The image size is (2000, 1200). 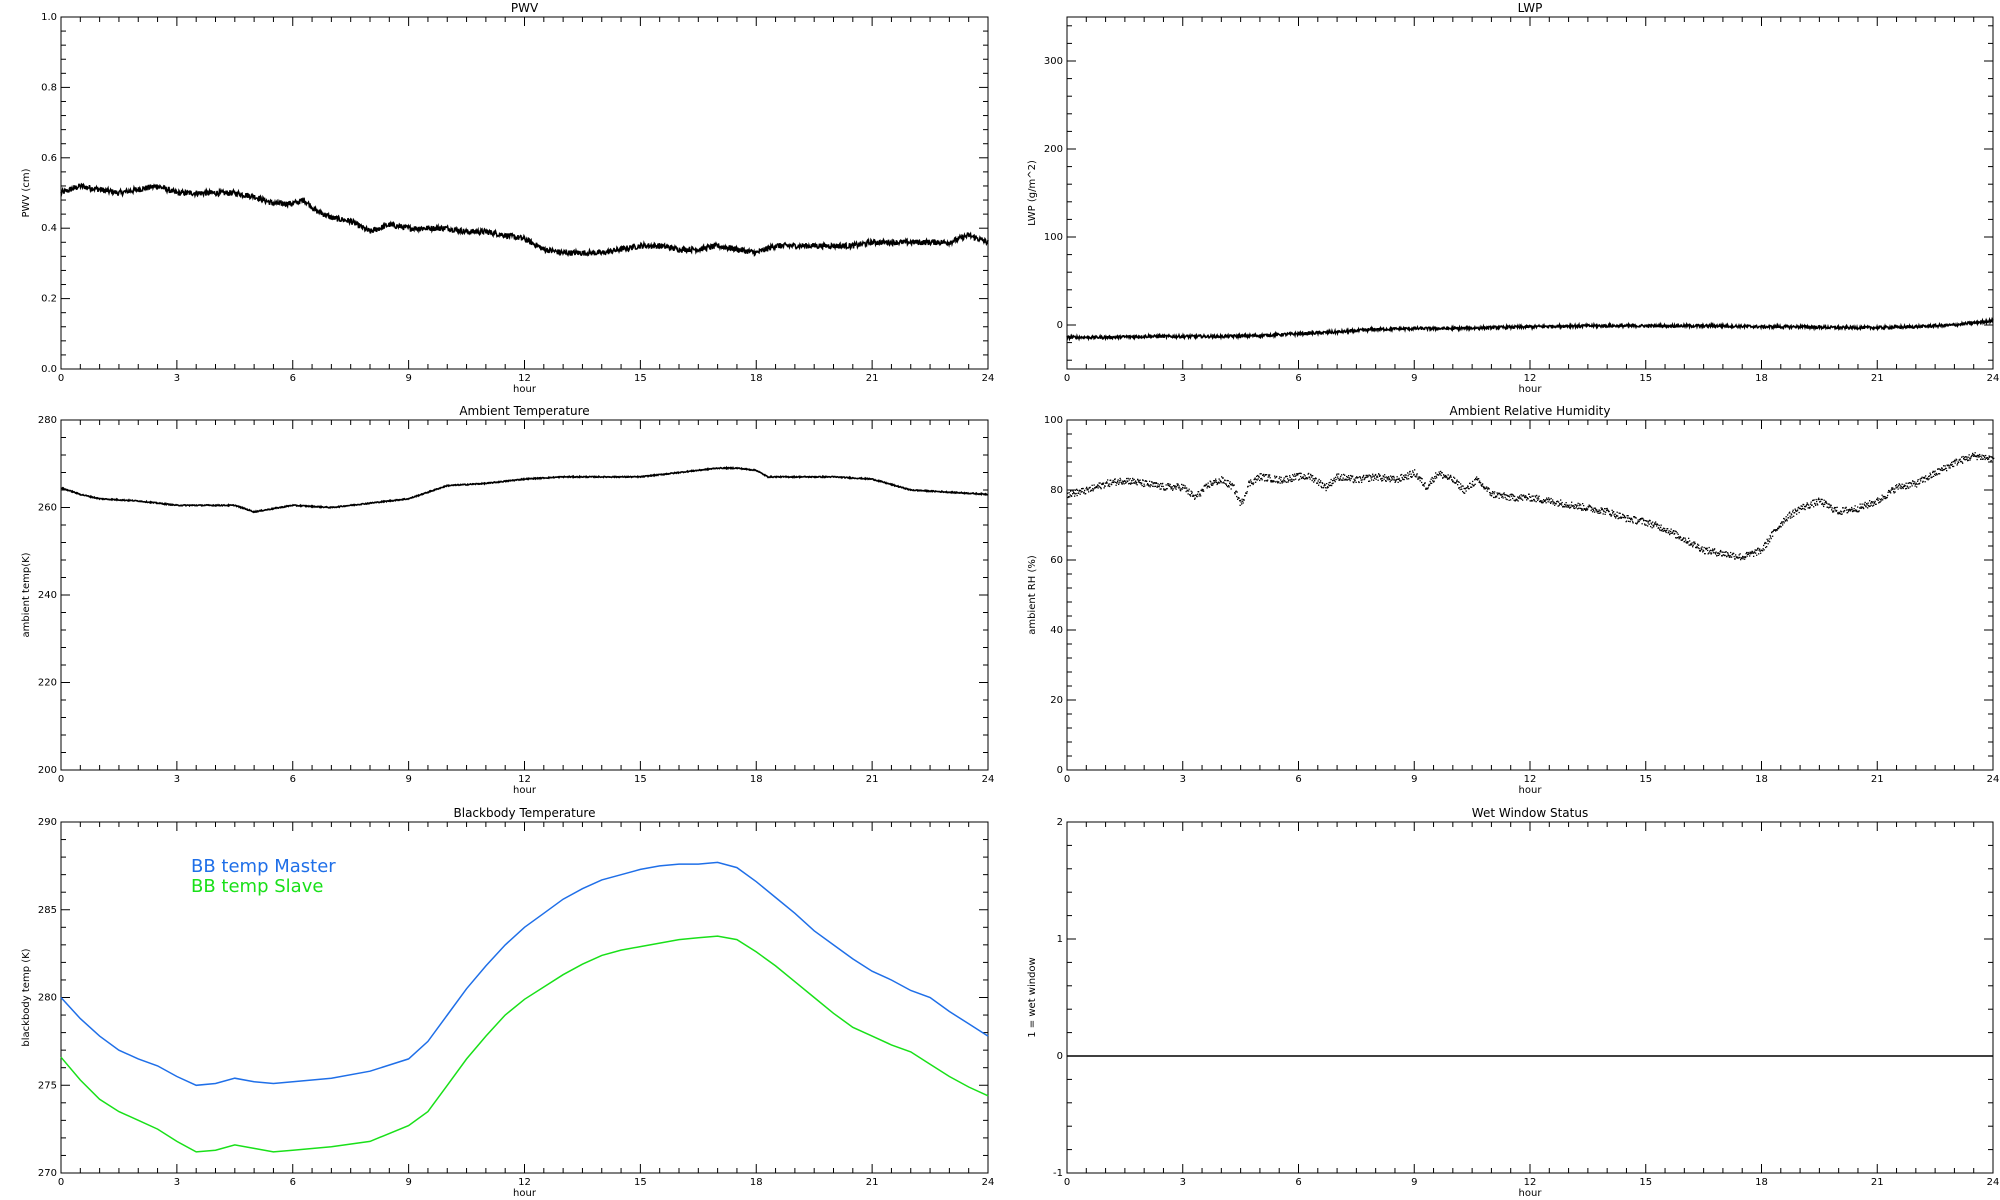 I want to click on chart-title: Wet Window Status, so click(x=1530, y=813).